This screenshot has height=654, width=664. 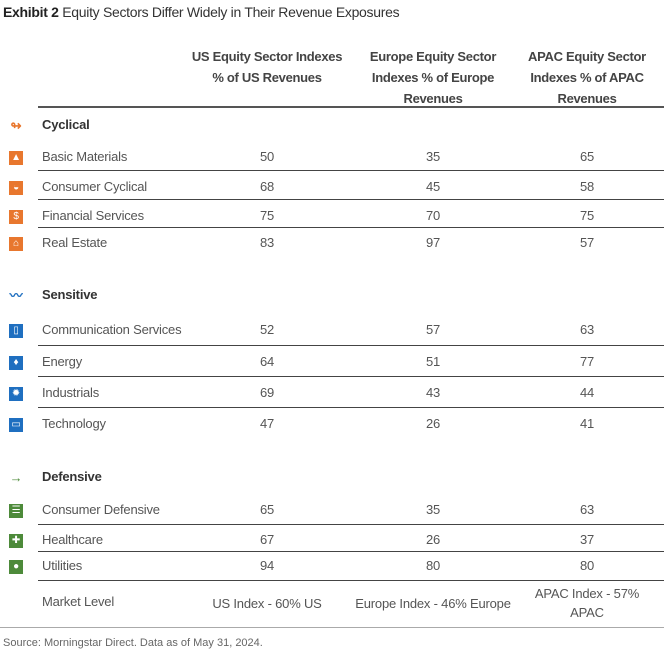 What do you see at coordinates (332, 159) in the screenshot?
I see `table-row: ▲ Basic Materials 50 35 65` at bounding box center [332, 159].